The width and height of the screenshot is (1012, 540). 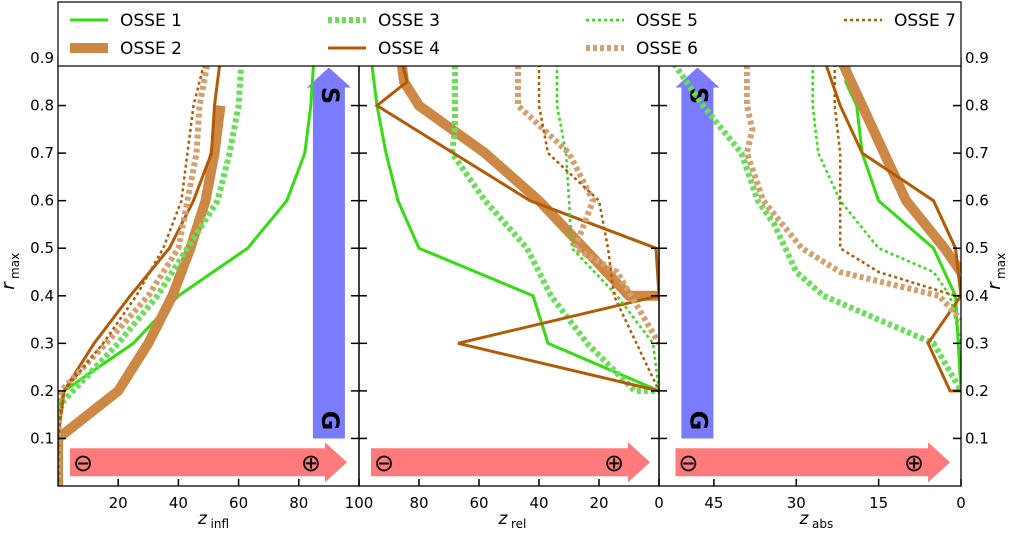 What do you see at coordinates (42, 438) in the screenshot?
I see `y-tick-label-left: 0.1` at bounding box center [42, 438].